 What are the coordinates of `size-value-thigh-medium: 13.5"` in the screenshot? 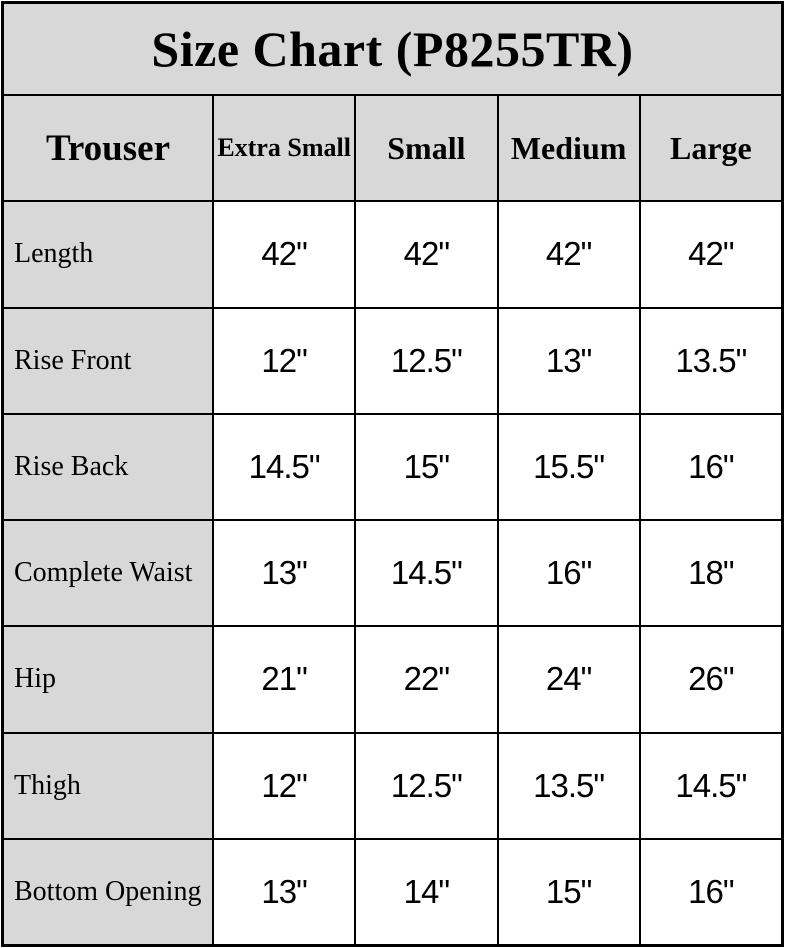 It's located at (568, 785).